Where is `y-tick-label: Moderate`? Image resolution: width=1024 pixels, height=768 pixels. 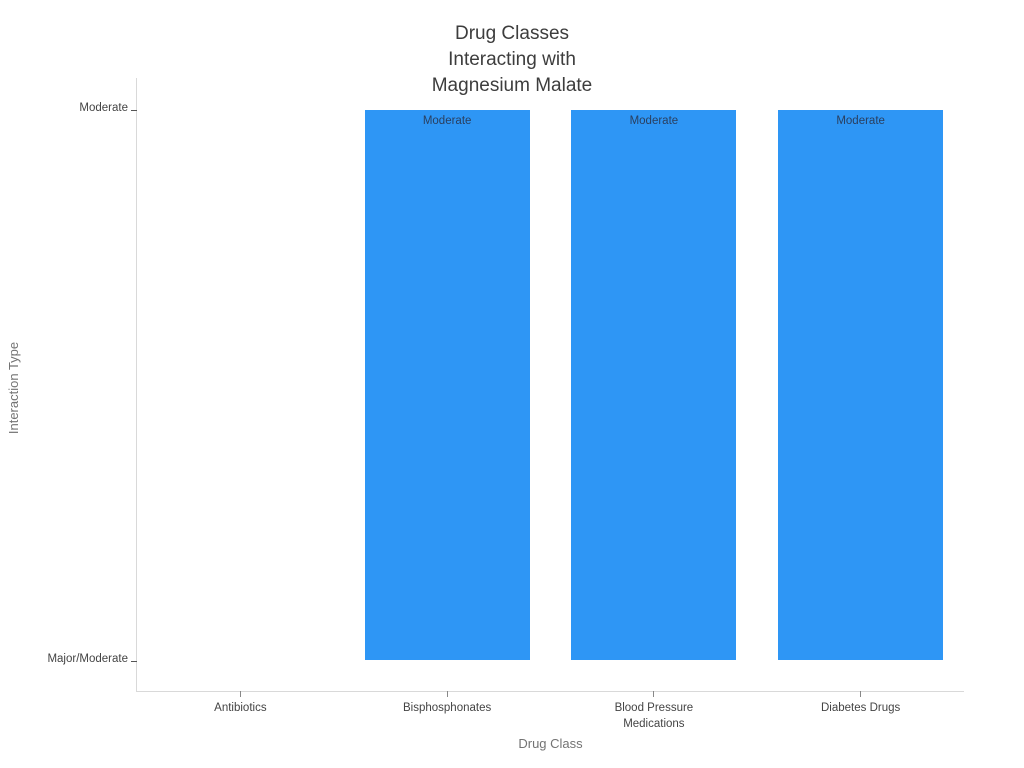 y-tick-label: Moderate is located at coordinates (103, 108).